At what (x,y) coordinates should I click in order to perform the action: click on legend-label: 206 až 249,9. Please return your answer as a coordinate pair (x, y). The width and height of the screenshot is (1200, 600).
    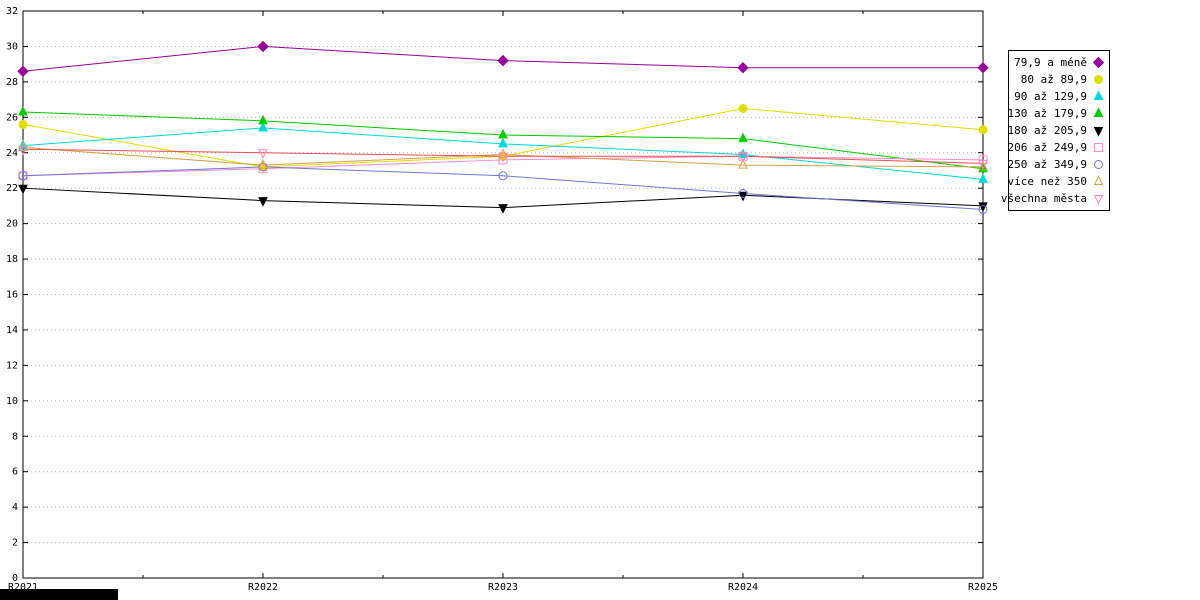
    Looking at the image, I should click on (1047, 147).